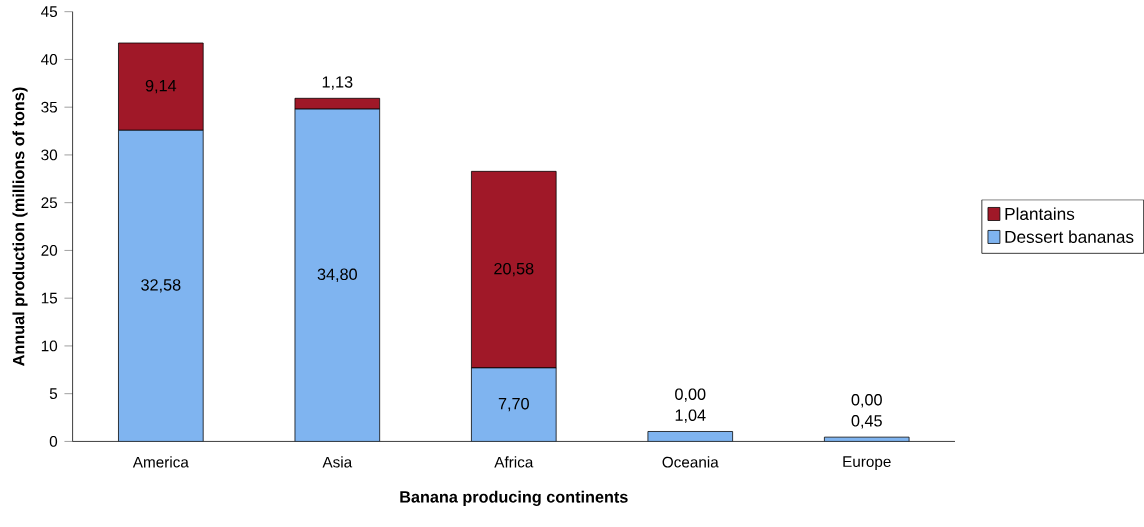  I want to click on data-label: 34,80, so click(337, 275).